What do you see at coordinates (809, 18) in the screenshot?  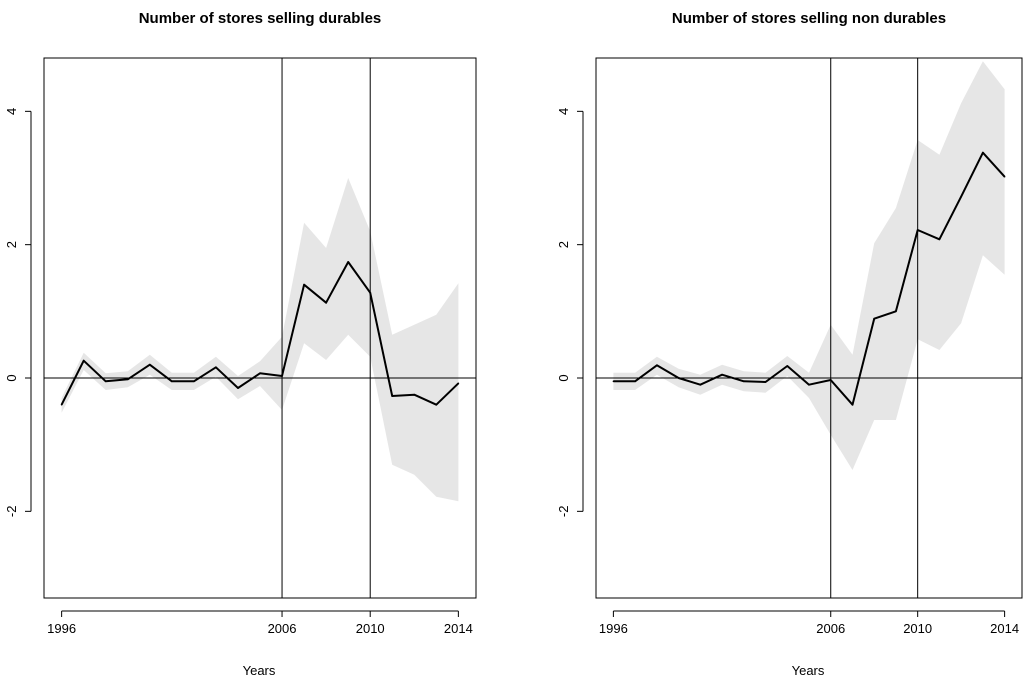 I see `chart-title: Number of stores selling non durables` at bounding box center [809, 18].